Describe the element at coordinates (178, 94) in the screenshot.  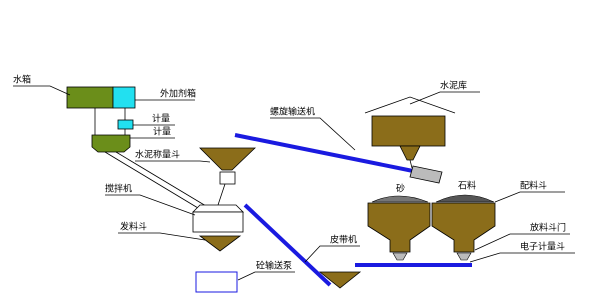
I see `label: 外加剂箱` at that location.